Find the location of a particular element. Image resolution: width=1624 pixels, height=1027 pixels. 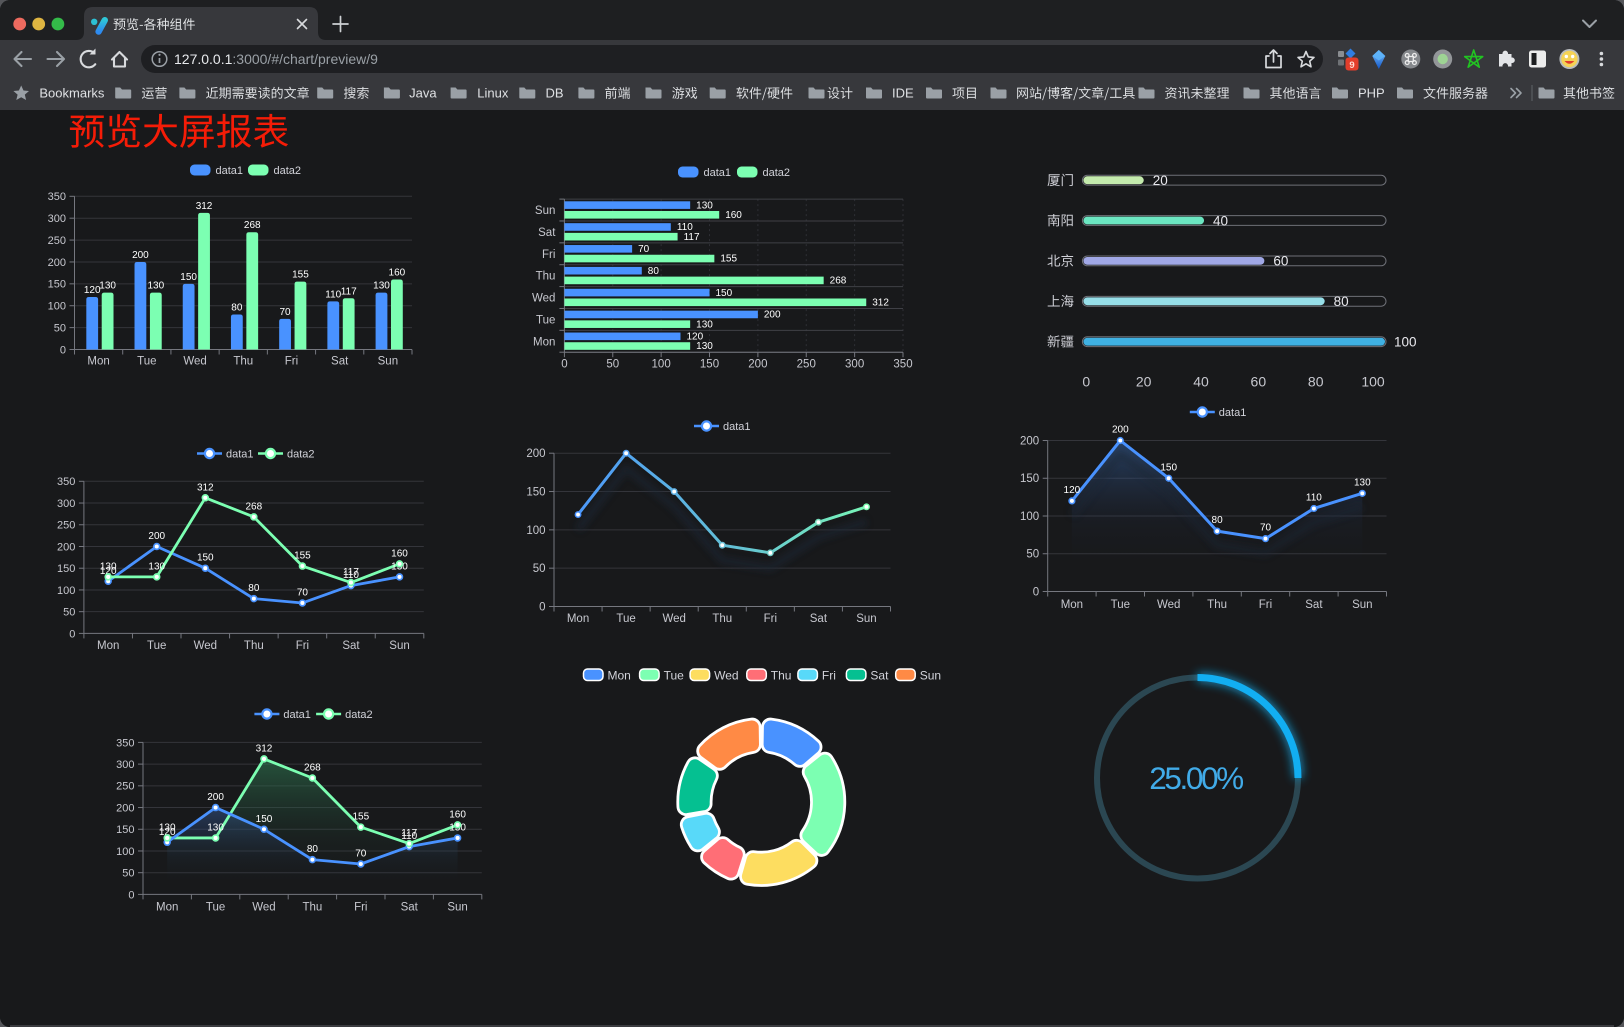

svg-text: Bookmarks is located at coordinates (72, 93).